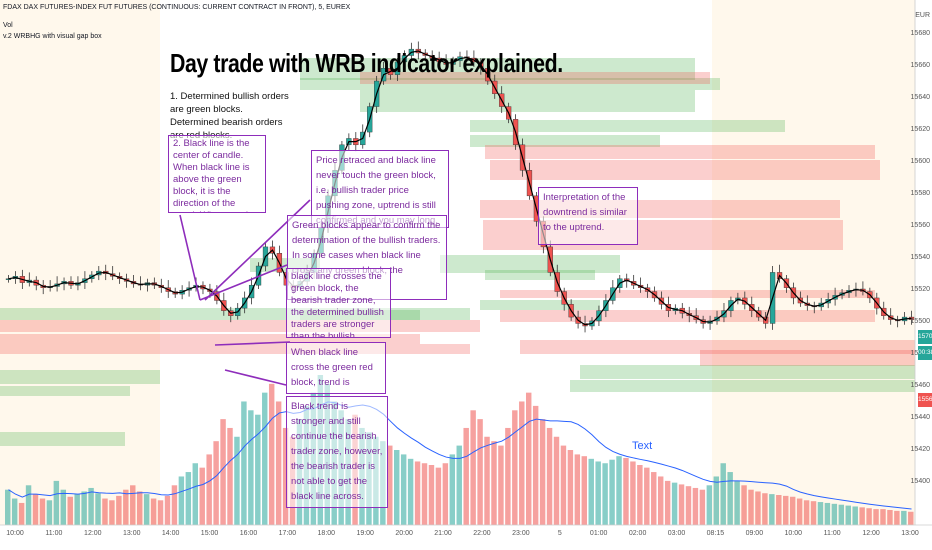 This screenshot has height=550, width=932. I want to click on x-tick-label: 5, so click(559, 533).